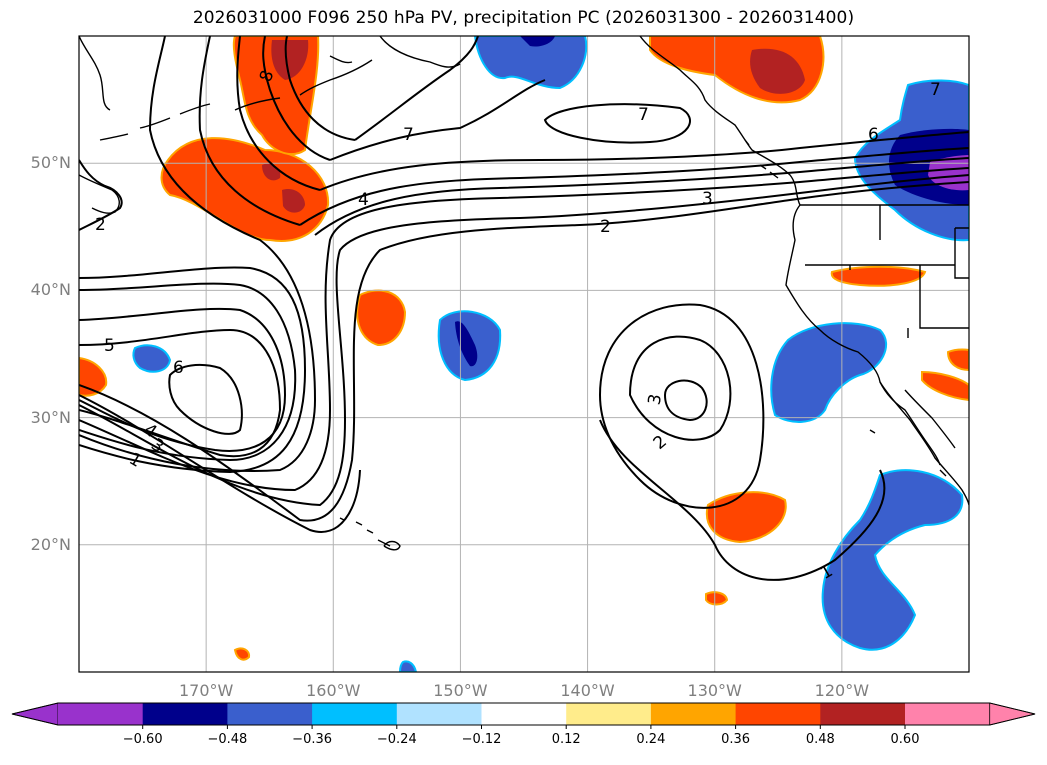 This screenshot has width=1047, height=765. I want to click on colorbar-tick-label: −0.60, so click(142, 739).